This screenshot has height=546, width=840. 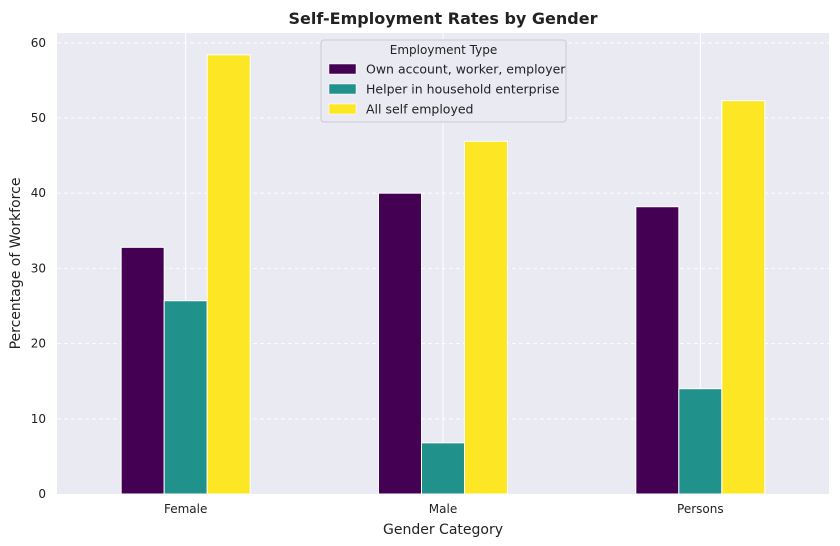 I want to click on y-tick-label: 10, so click(x=38, y=419).